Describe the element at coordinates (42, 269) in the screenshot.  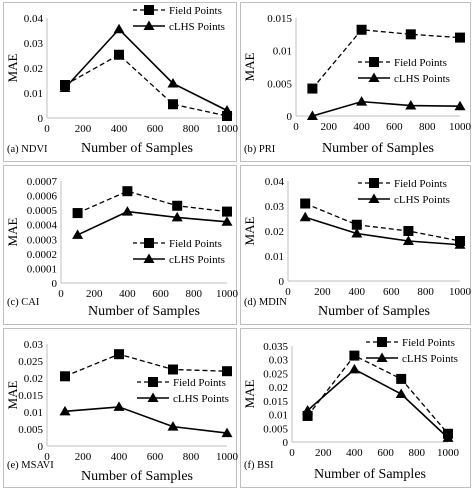
I see `y-tick-label: 0.0001` at that location.